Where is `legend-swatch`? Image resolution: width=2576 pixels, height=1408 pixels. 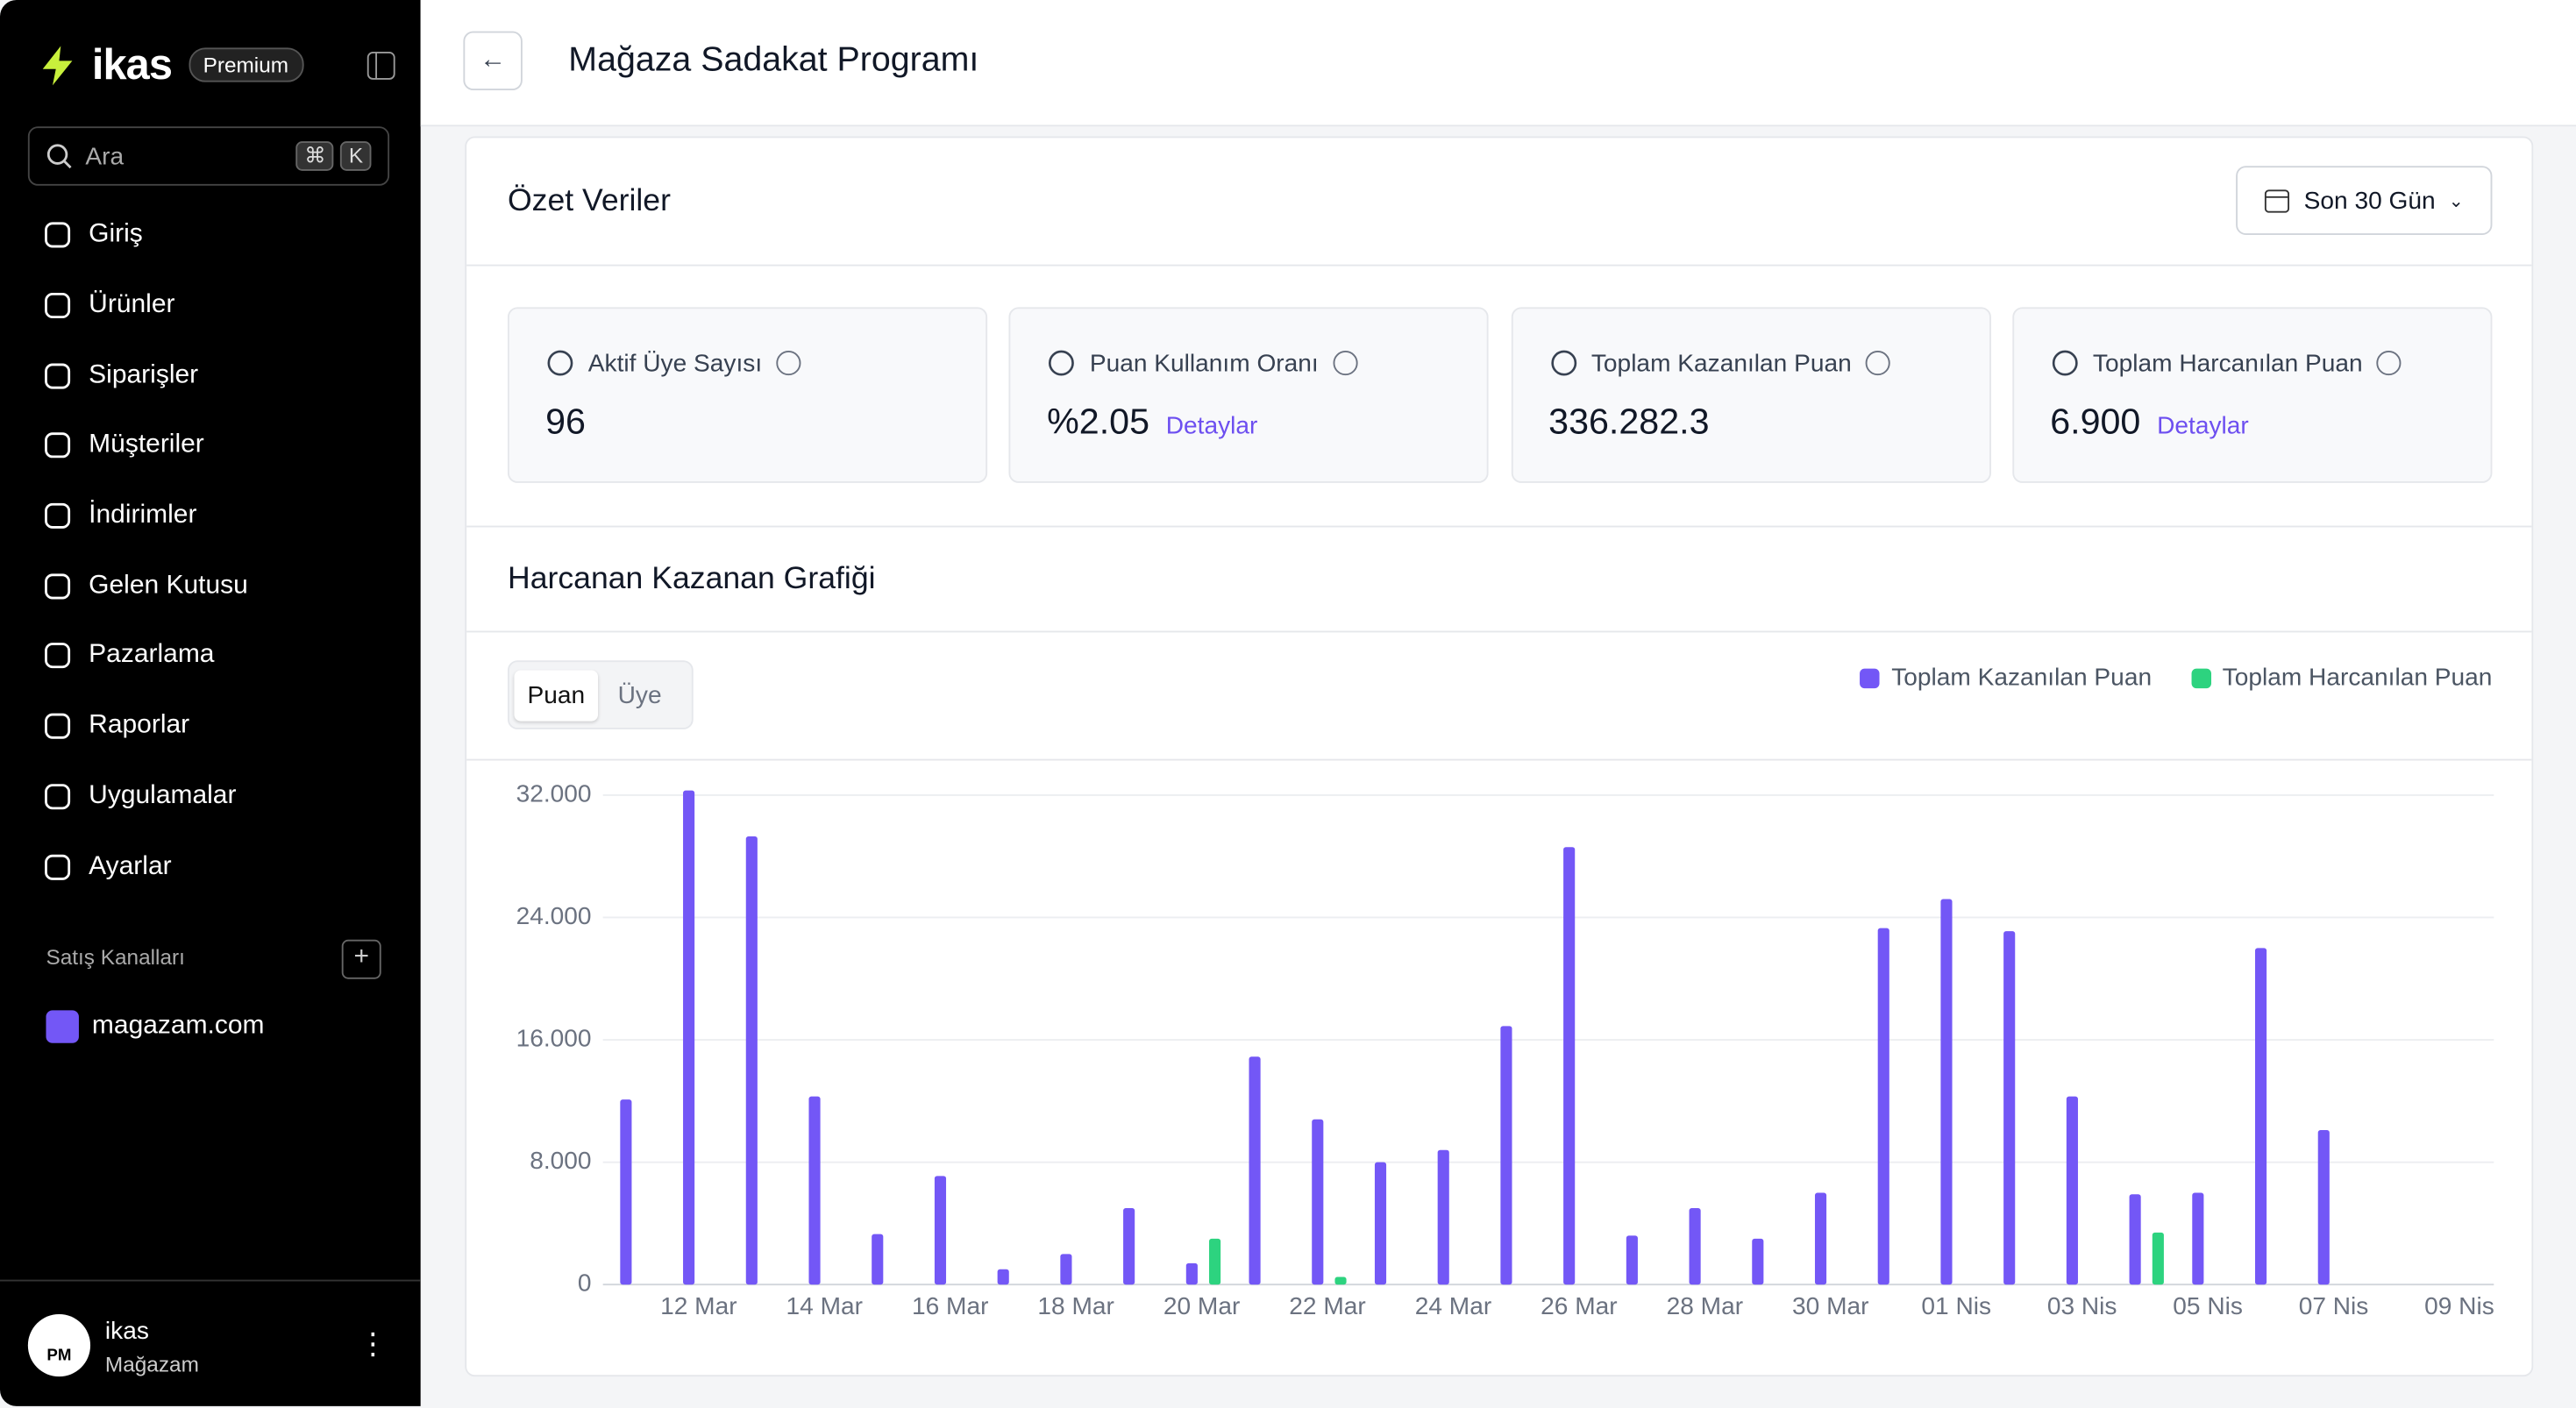
legend-swatch is located at coordinates (1870, 677).